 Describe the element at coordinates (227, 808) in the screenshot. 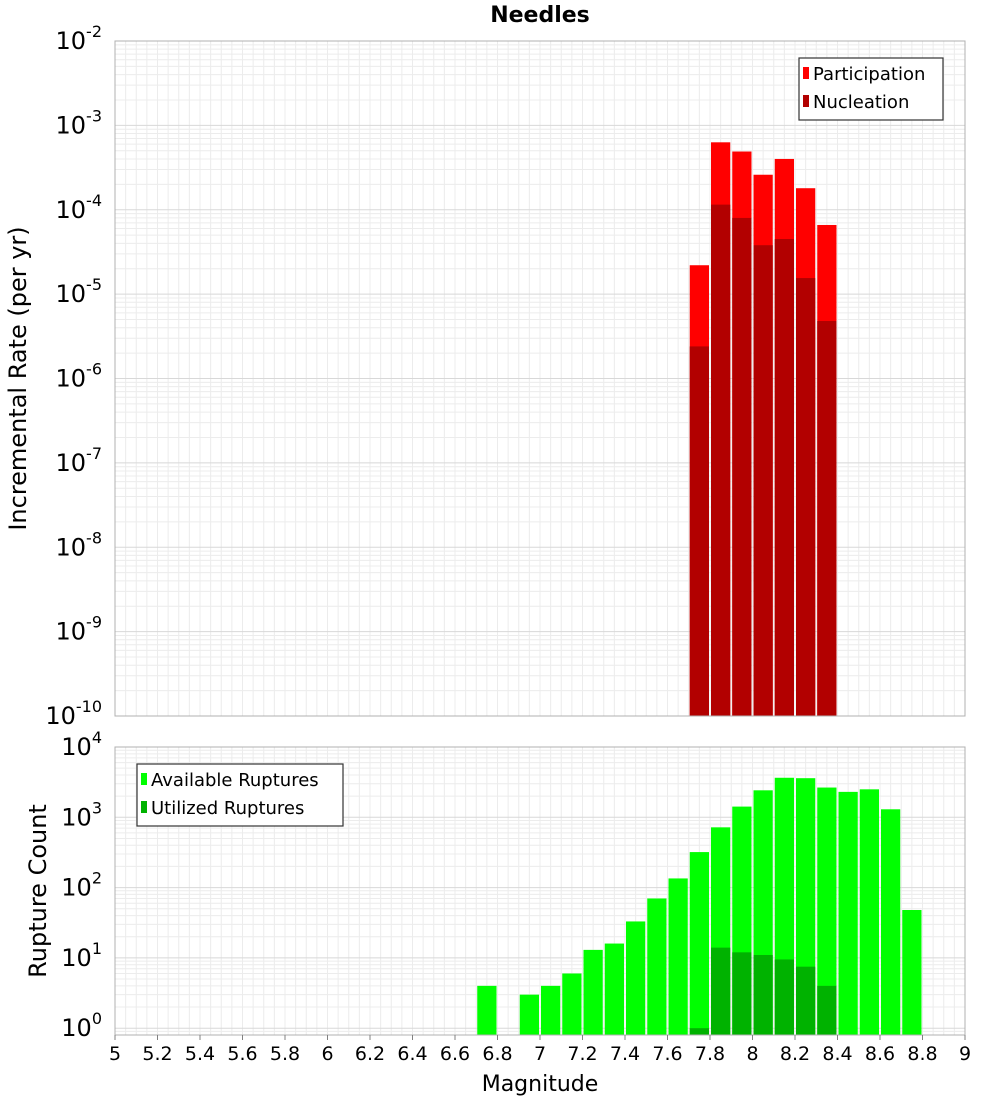

I see `legend-label: Utilized Ruptures` at that location.